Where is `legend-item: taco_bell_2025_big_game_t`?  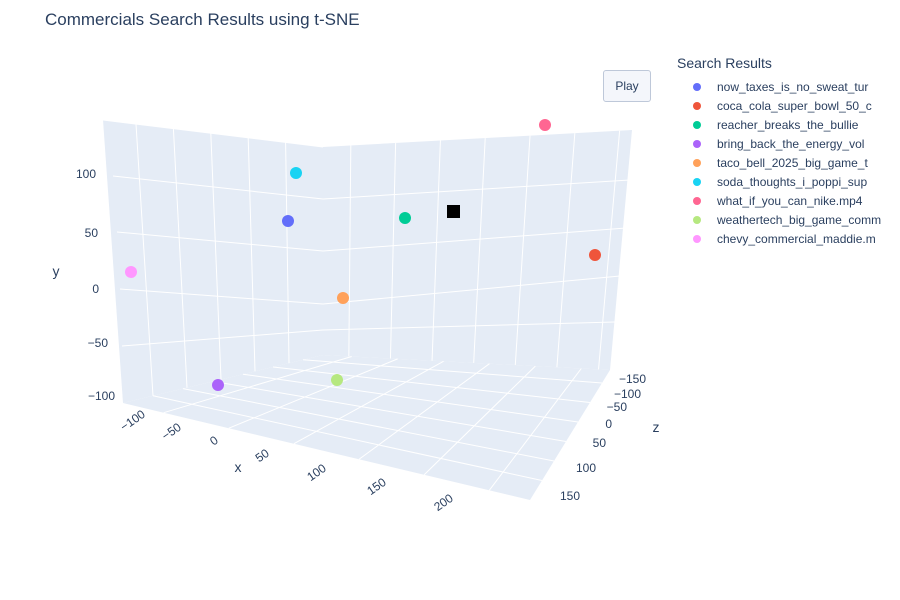
legend-item: taco_bell_2025_big_game_t is located at coordinates (779, 162).